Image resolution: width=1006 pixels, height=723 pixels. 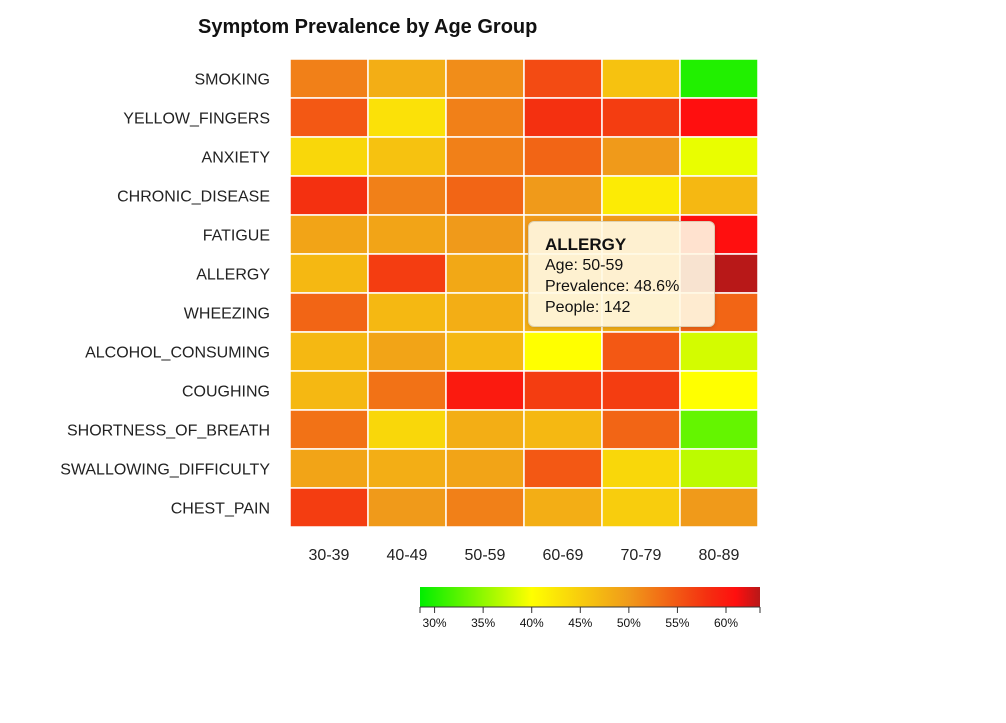 What do you see at coordinates (532, 623) in the screenshot?
I see `legend-tick-label: 40%` at bounding box center [532, 623].